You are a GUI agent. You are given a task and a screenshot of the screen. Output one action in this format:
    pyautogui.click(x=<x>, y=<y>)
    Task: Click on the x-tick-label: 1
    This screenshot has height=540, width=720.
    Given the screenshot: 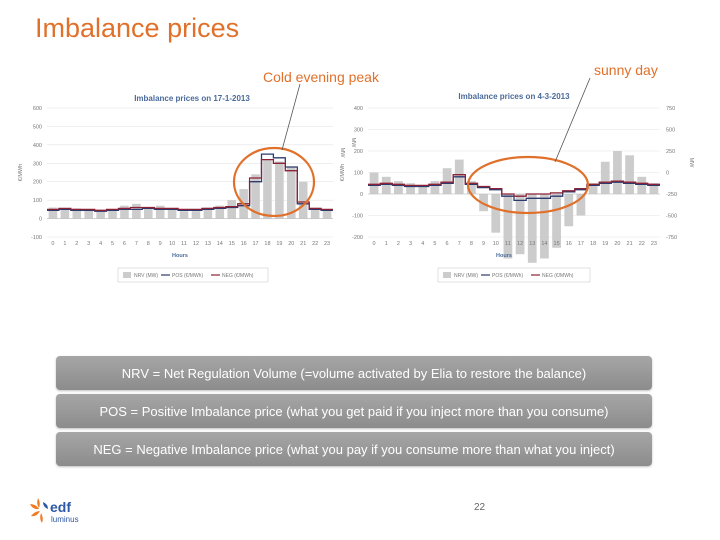 What is the action you would take?
    pyautogui.click(x=64, y=244)
    